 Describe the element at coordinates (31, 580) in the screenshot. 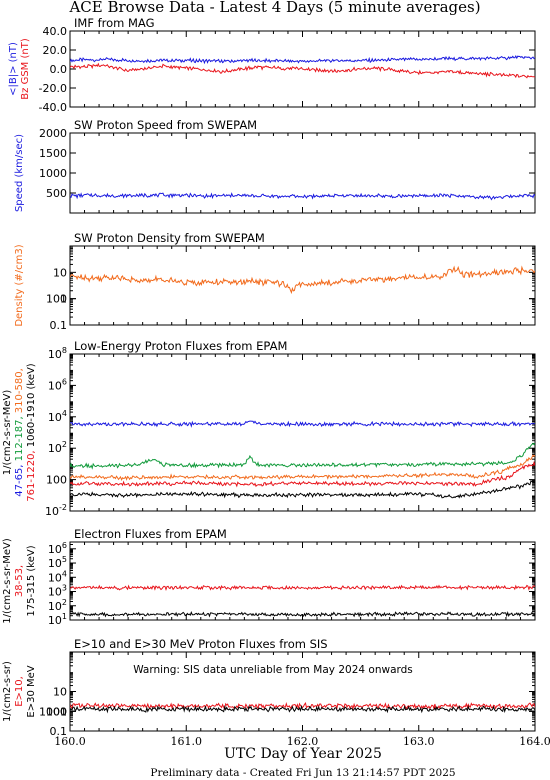

I see `y-axis-label: 175-315 (keV)` at that location.